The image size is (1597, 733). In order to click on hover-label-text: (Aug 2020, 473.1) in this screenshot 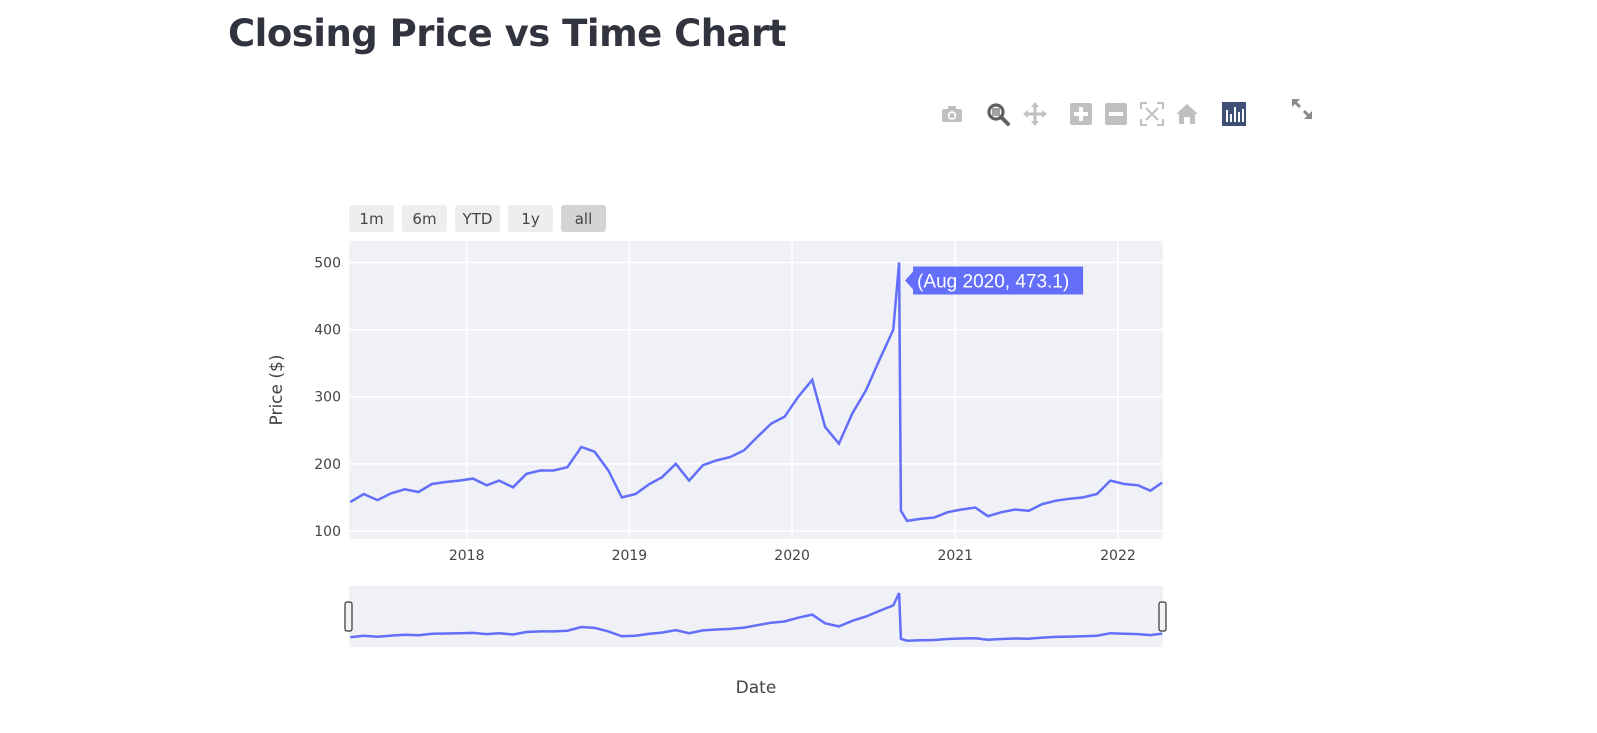, I will do `click(993, 282)`.